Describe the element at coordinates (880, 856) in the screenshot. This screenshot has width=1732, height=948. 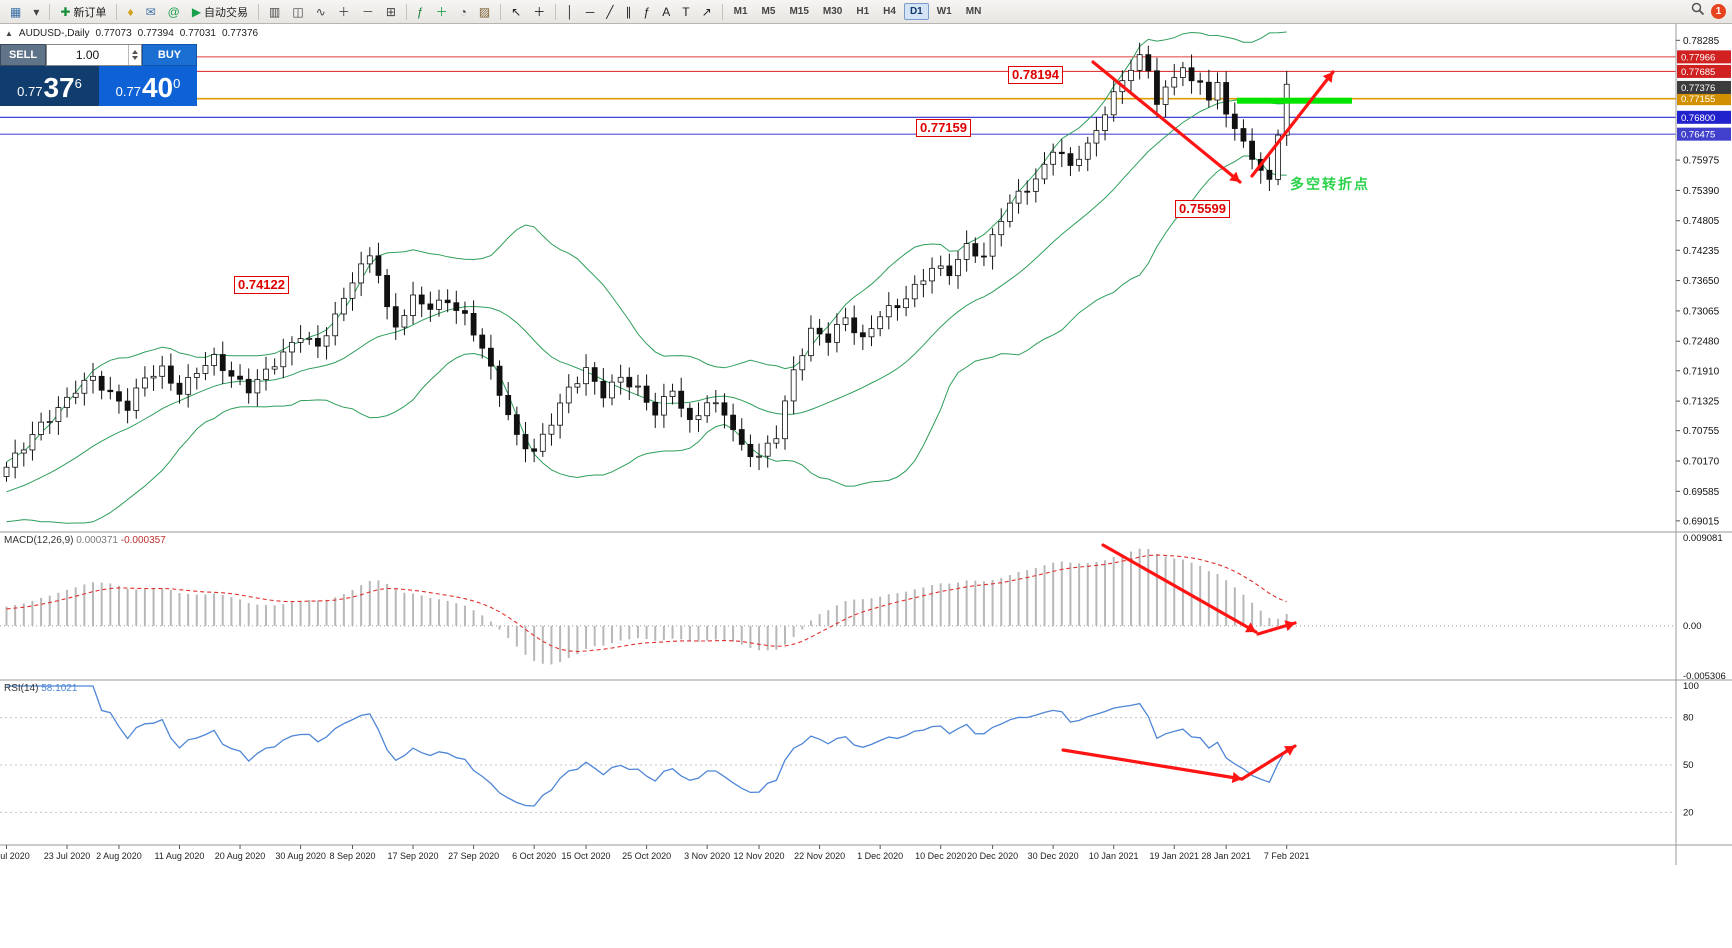
I see `svg-text: 1 Dec 2020` at that location.